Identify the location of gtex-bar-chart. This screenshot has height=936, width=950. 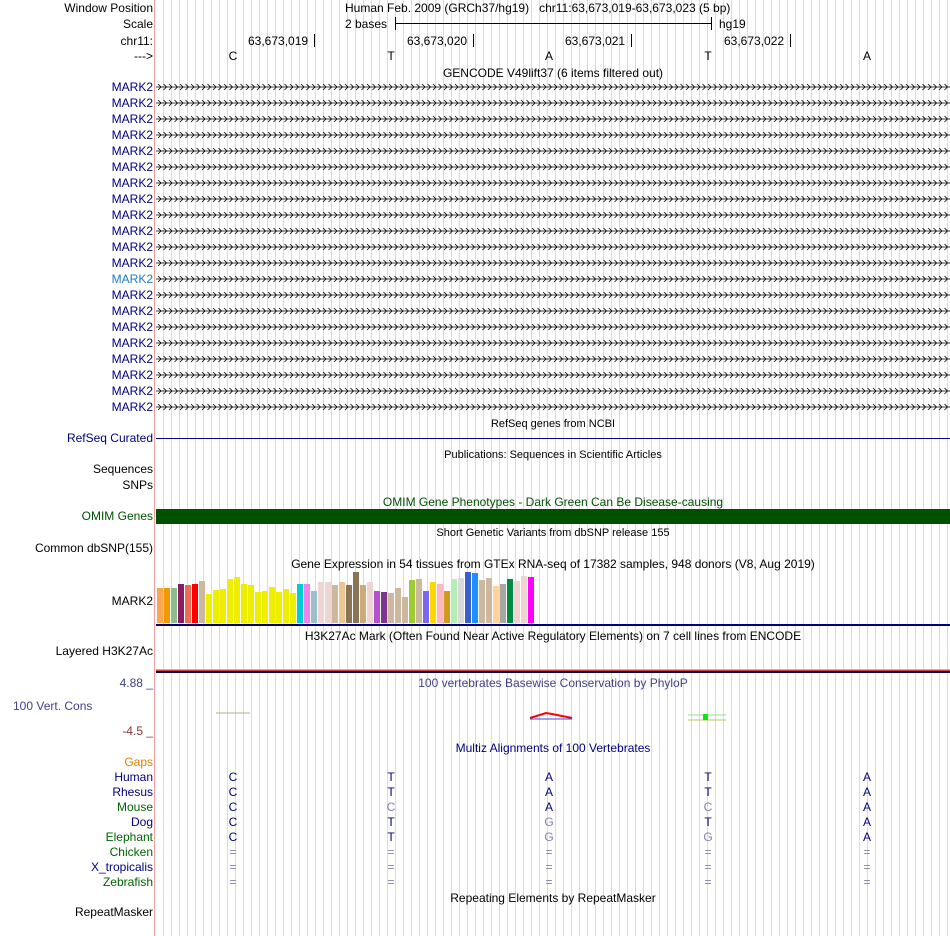
(346, 598).